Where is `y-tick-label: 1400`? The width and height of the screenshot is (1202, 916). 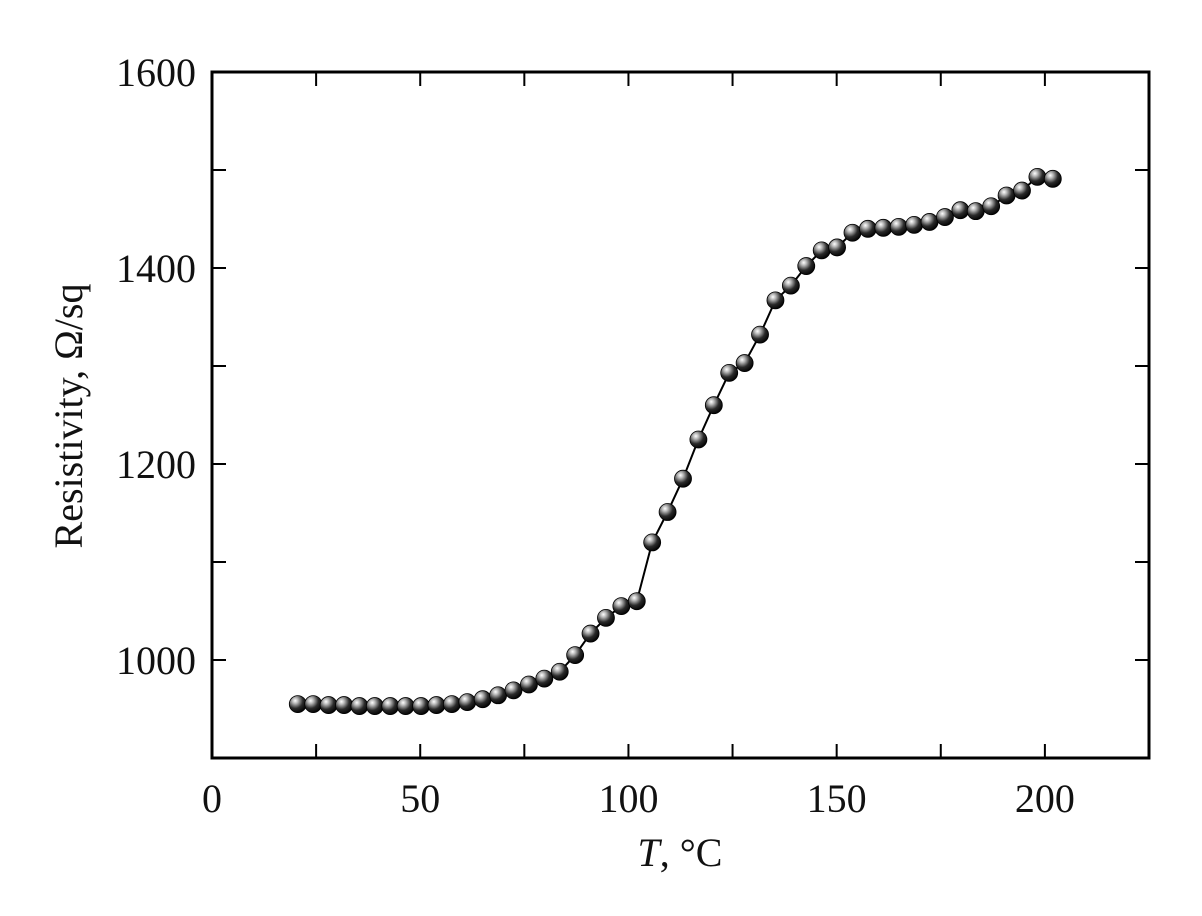
y-tick-label: 1400 is located at coordinates (156, 268).